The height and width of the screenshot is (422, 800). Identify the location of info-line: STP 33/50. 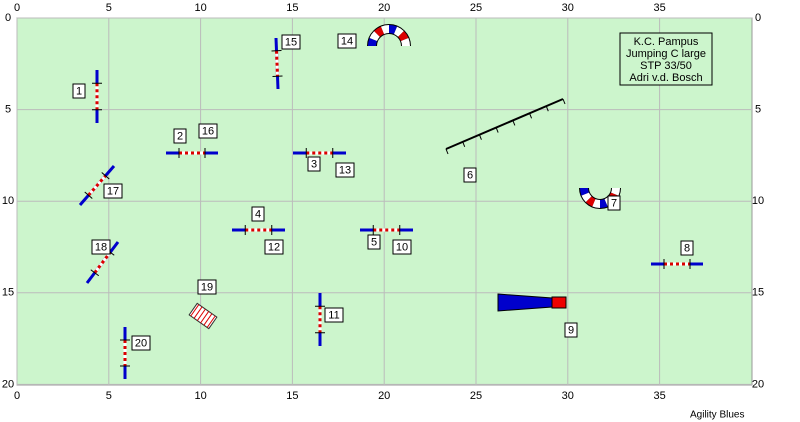
(666, 66).